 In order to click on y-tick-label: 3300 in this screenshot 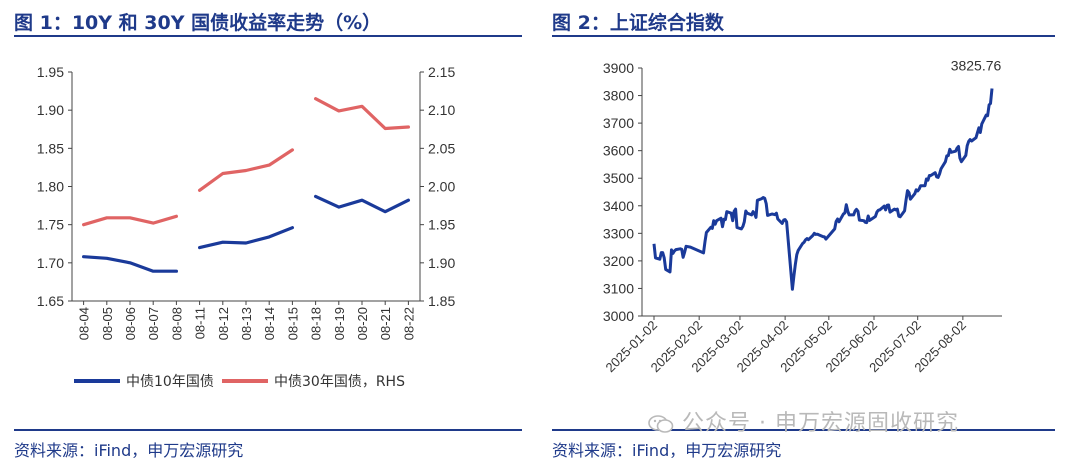, I will do `click(618, 233)`.